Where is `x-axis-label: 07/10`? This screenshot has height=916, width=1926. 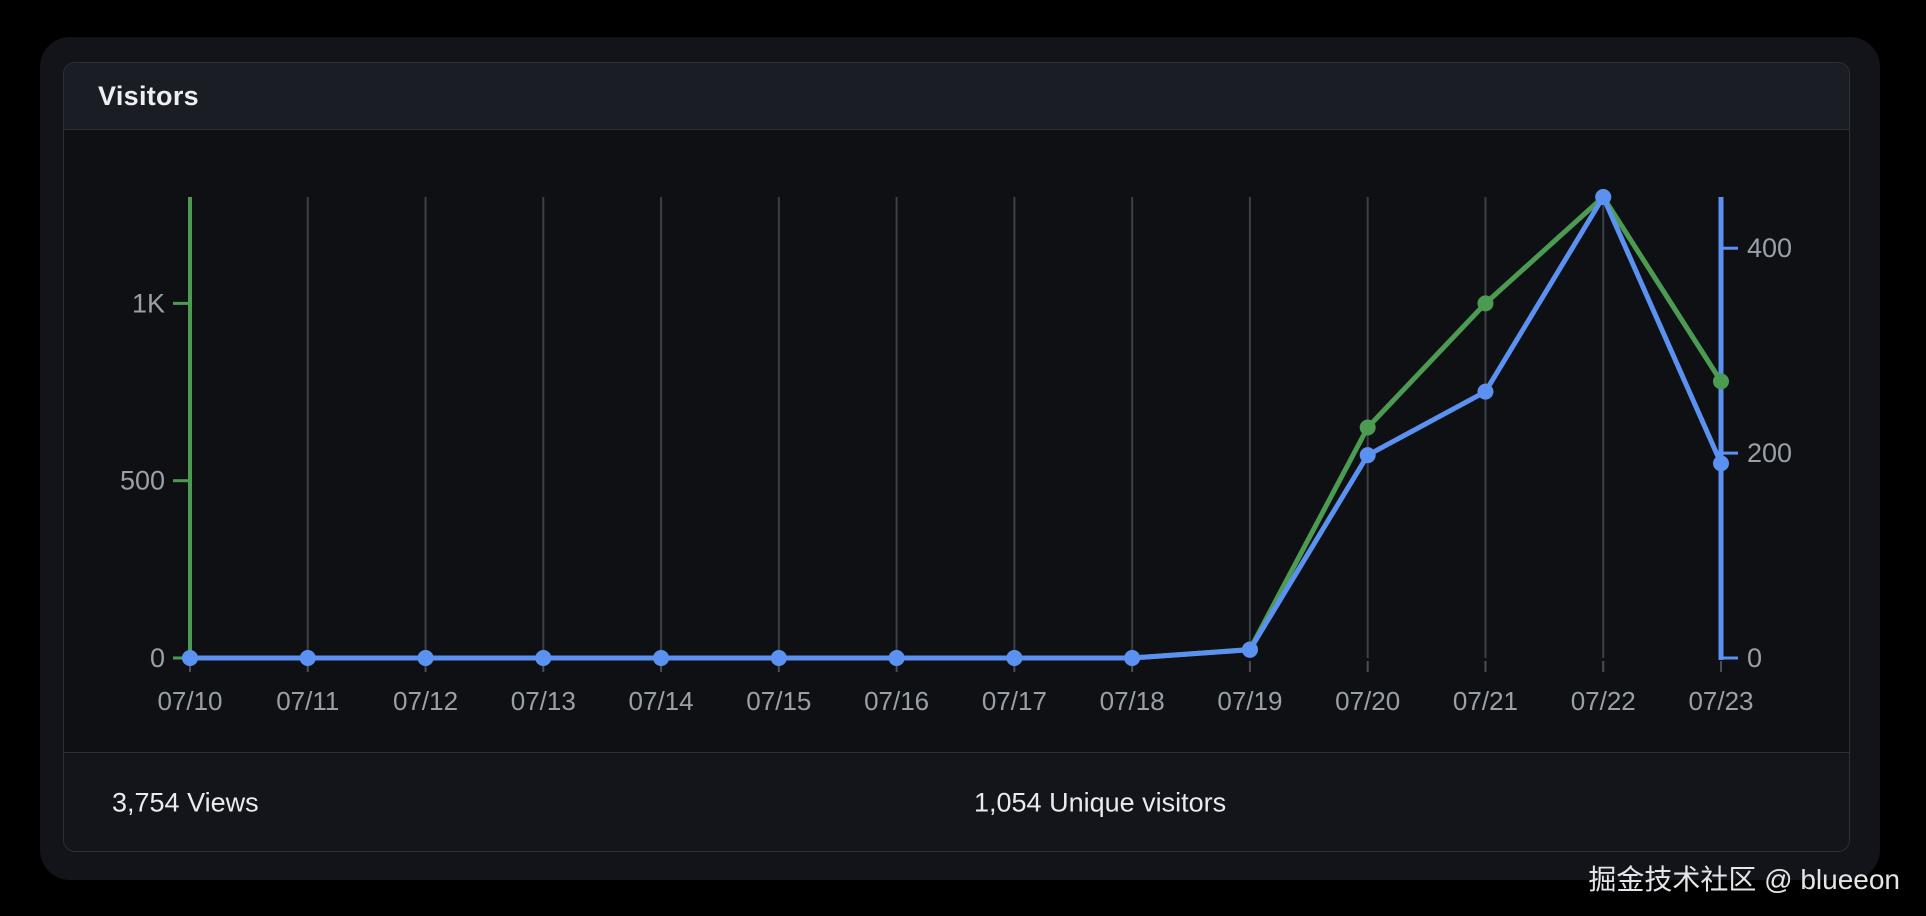
x-axis-label: 07/10 is located at coordinates (189, 701).